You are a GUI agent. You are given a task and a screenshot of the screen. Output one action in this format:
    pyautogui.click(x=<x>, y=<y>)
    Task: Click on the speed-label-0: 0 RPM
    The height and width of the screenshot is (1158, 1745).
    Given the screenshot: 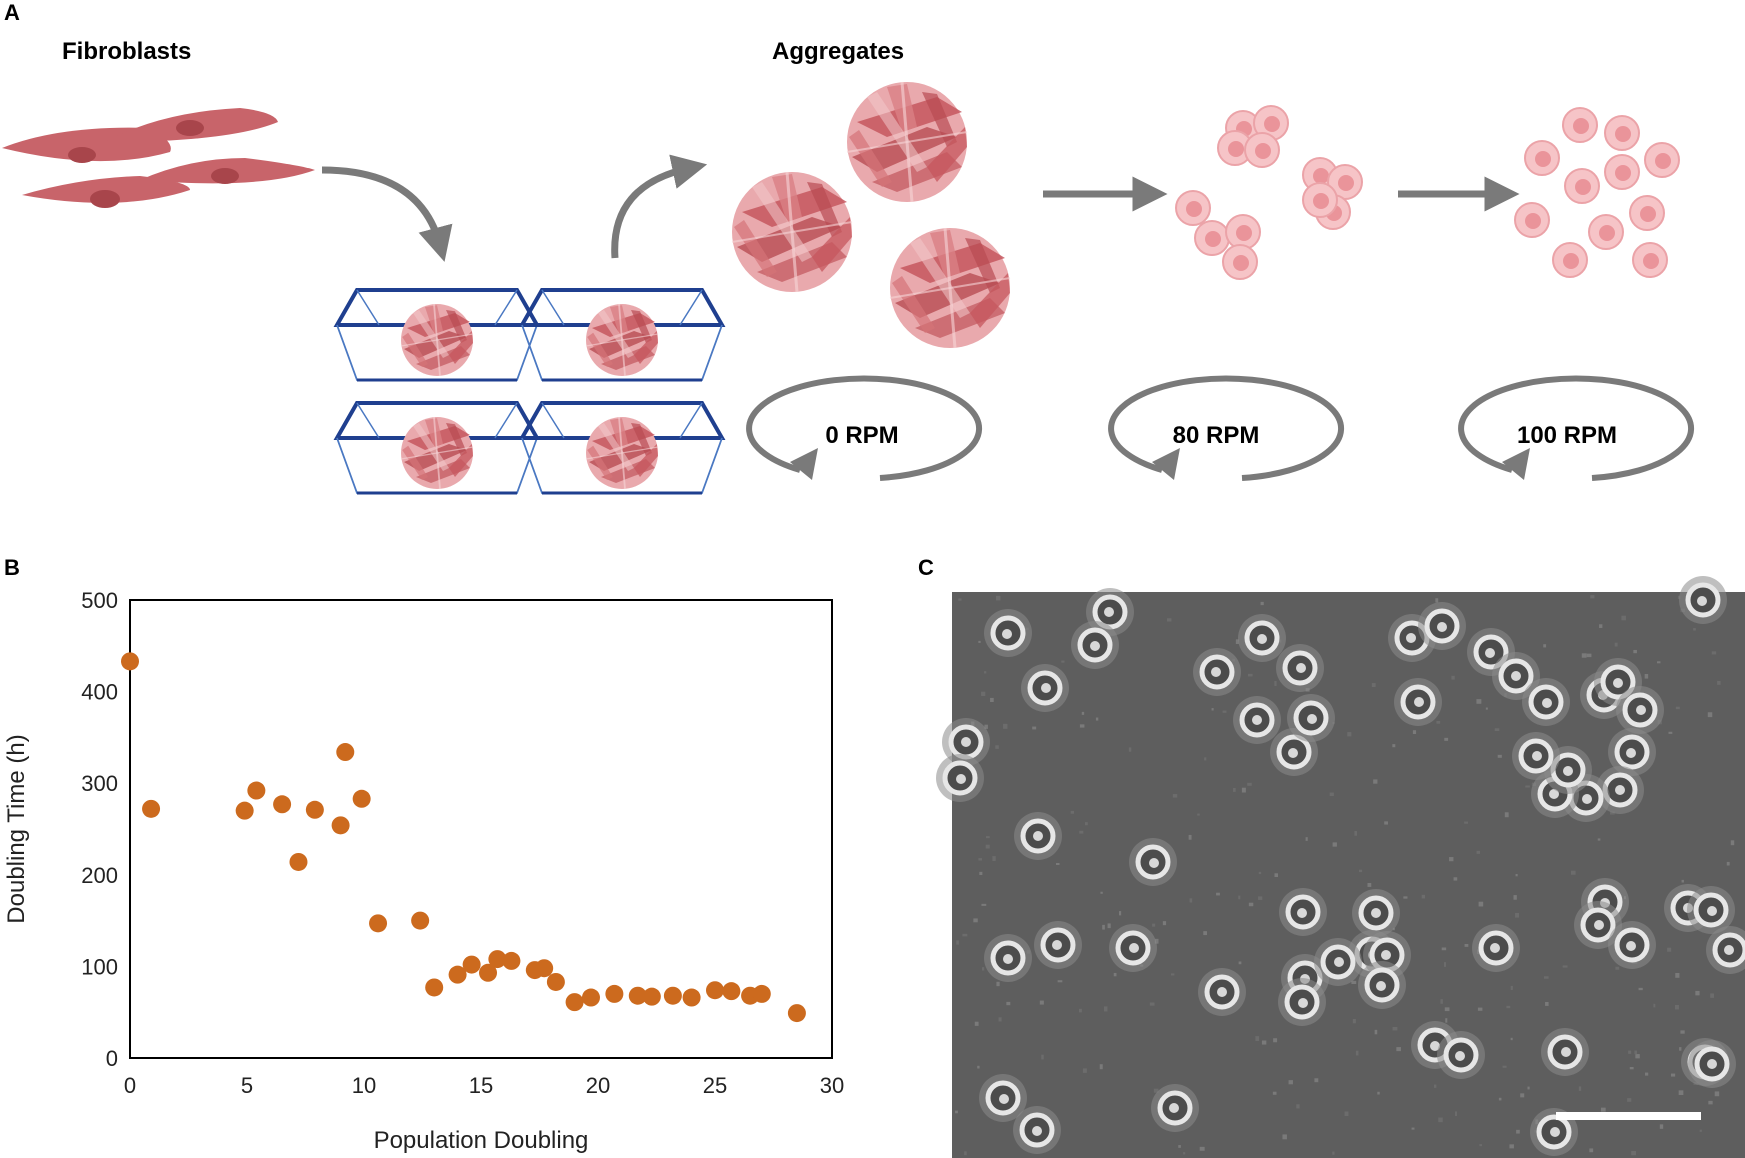 What is the action you would take?
    pyautogui.click(x=861, y=435)
    